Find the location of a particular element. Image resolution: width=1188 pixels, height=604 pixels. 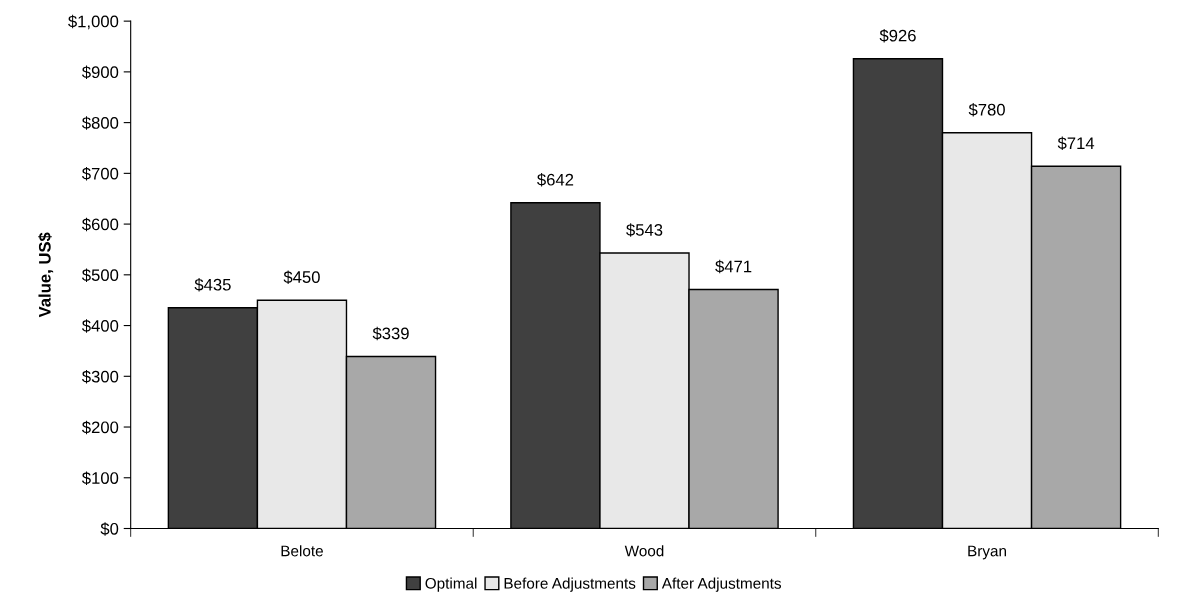

x-tick-label: Bryan is located at coordinates (987, 552).